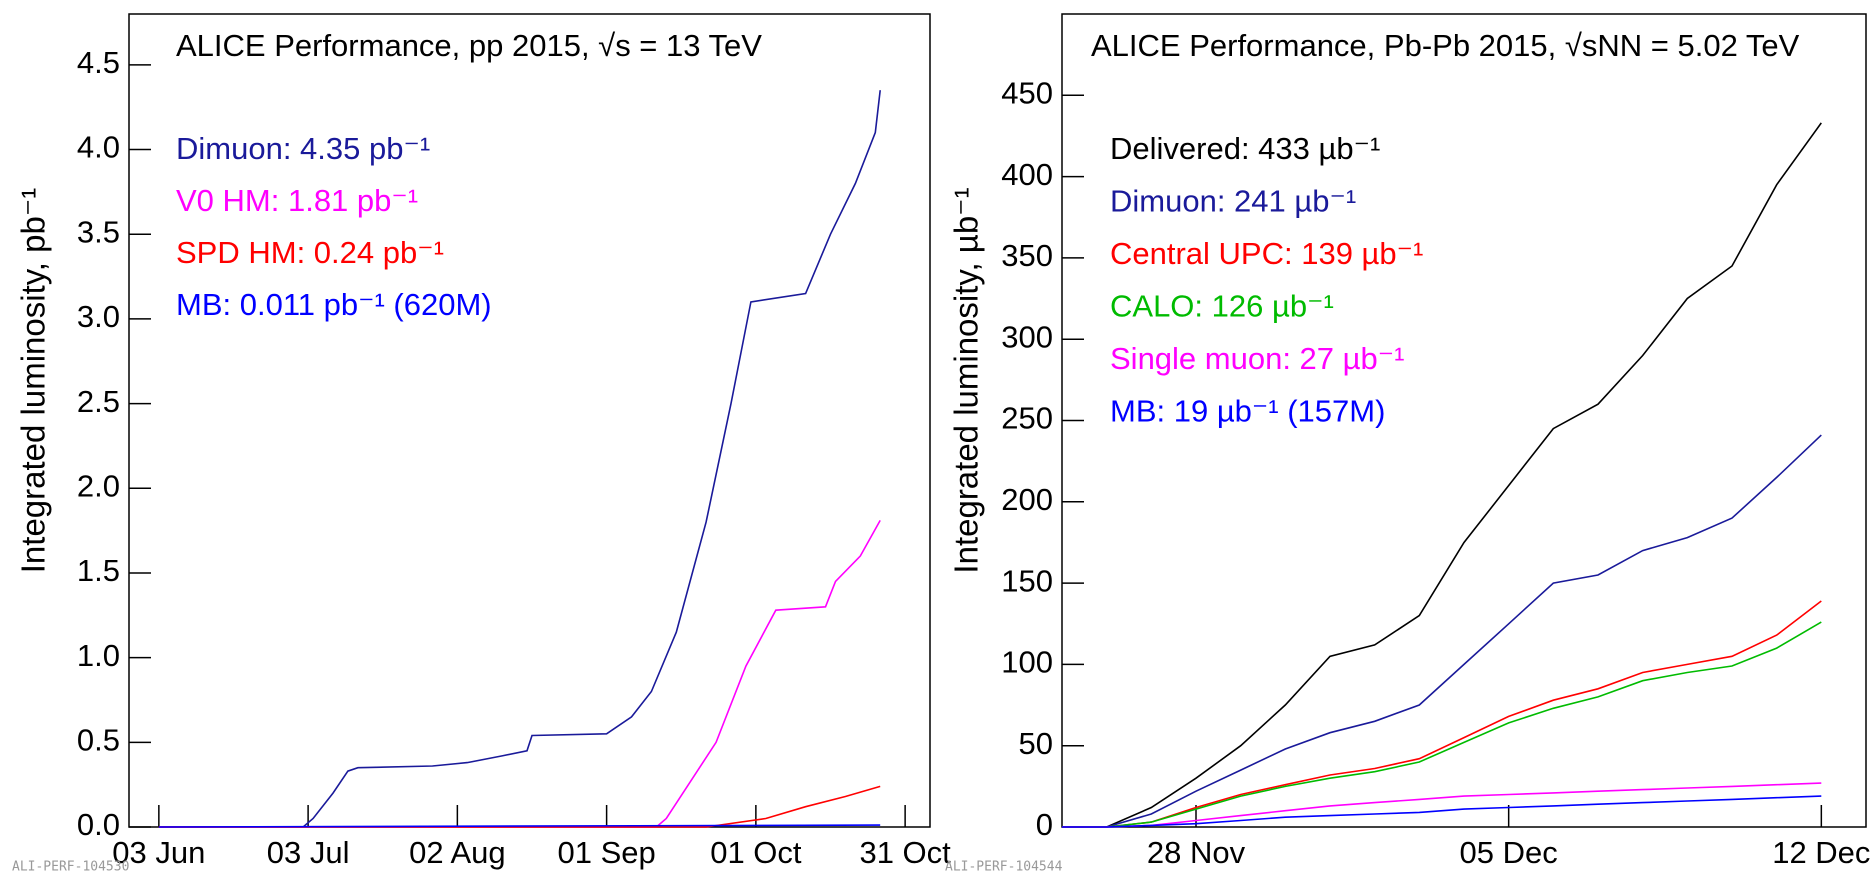 This screenshot has height=882, width=1875. Describe the element at coordinates (98, 62) in the screenshot. I see `y-tick-label: 4.5` at that location.